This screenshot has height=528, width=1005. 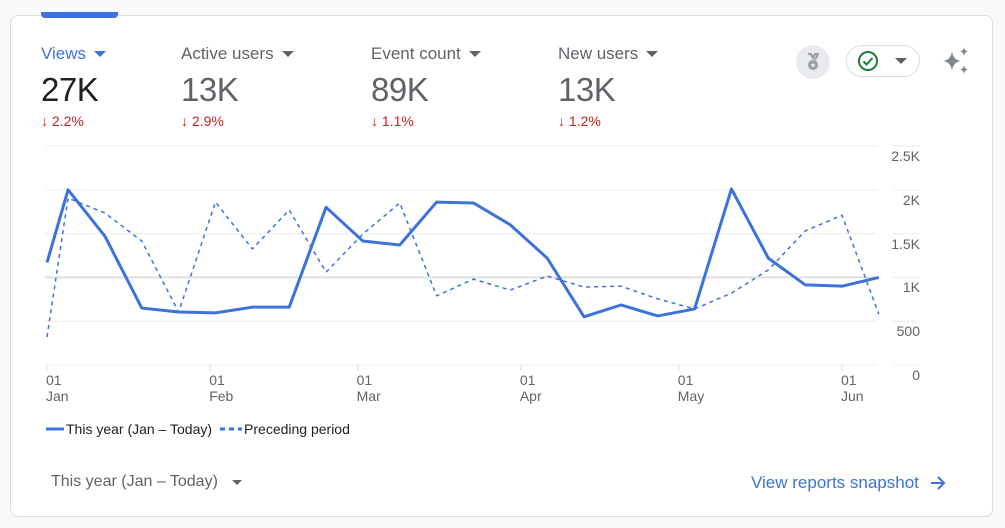 I want to click on snapshot-link-label: View reports snapshot, so click(x=835, y=482).